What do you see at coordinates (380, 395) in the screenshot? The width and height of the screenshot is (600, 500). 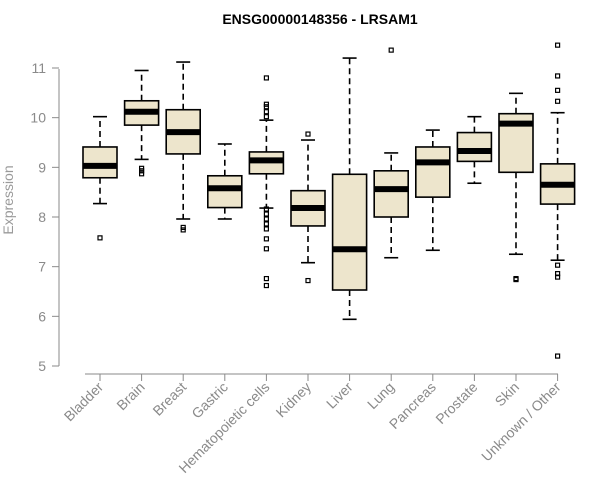 I see `x-tick-label: Lung` at bounding box center [380, 395].